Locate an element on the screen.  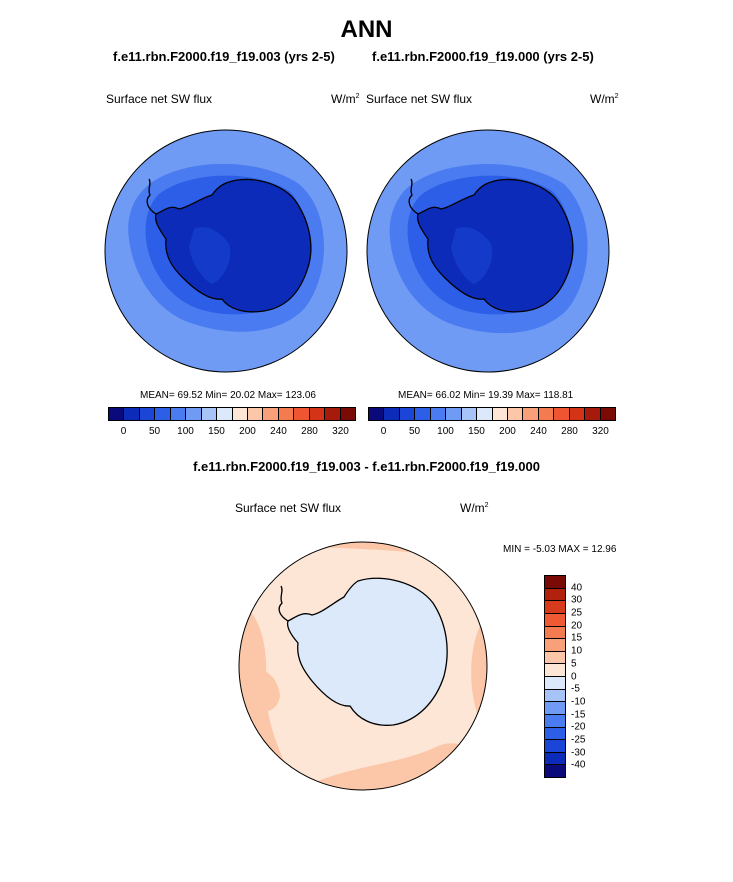
panel-1-colorbar-labels: 0 50 100 150 200 240 280 320 is located at coordinates (232, 433).